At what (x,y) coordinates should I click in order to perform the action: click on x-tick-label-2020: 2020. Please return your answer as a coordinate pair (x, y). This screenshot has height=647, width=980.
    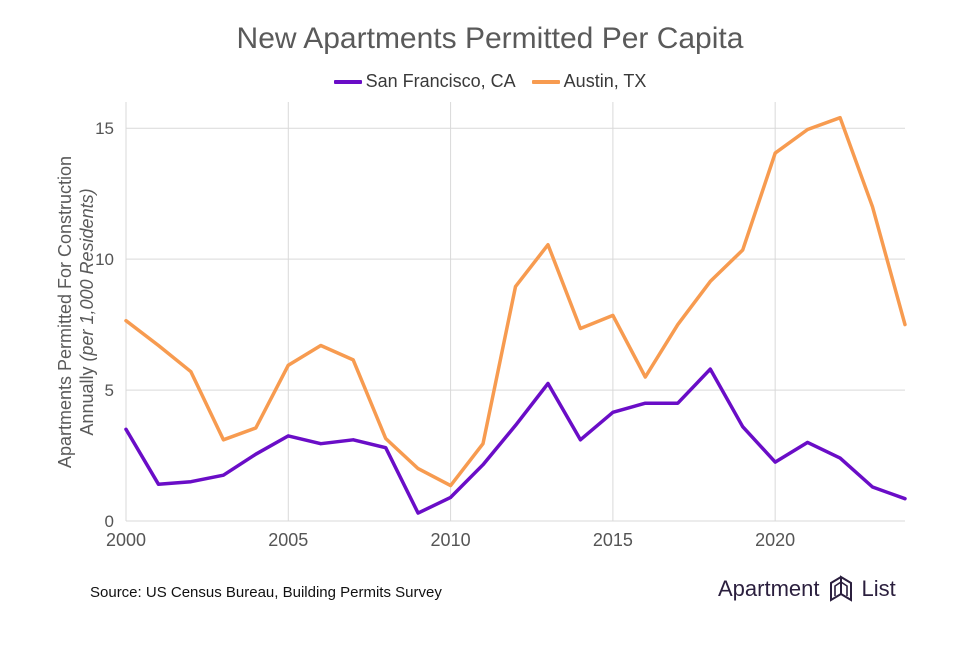
    Looking at the image, I should click on (775, 540).